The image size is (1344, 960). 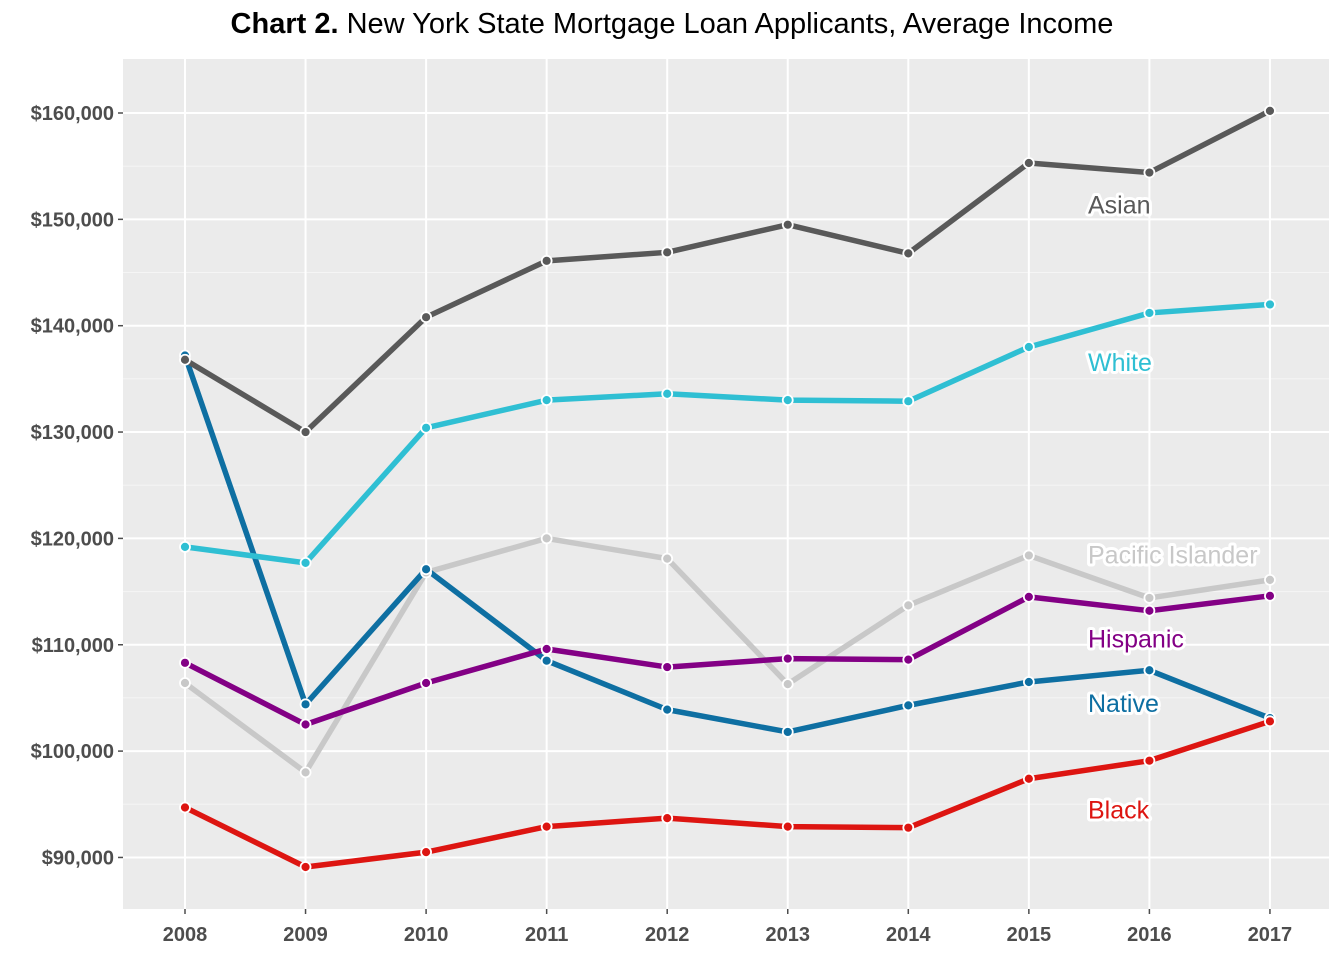 I want to click on x-tick-label: 2016, so click(x=1149, y=935).